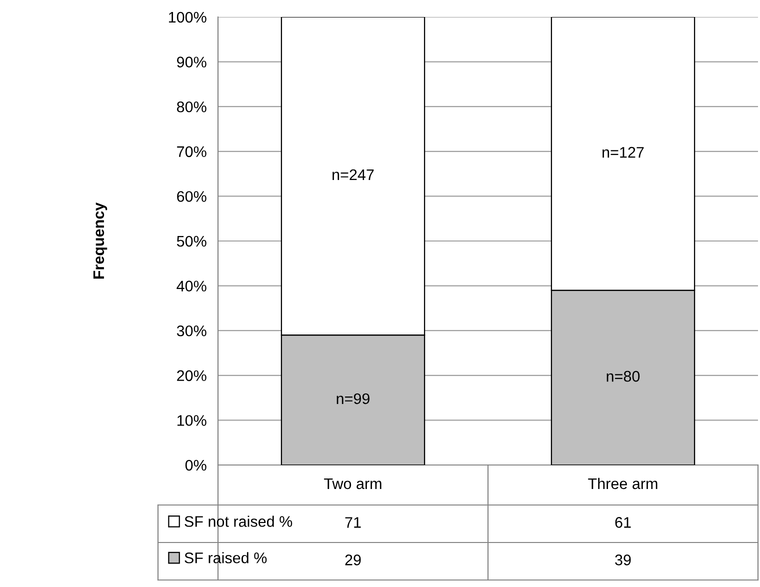  What do you see at coordinates (225, 558) in the screenshot?
I see `legend-label: SF raised %` at bounding box center [225, 558].